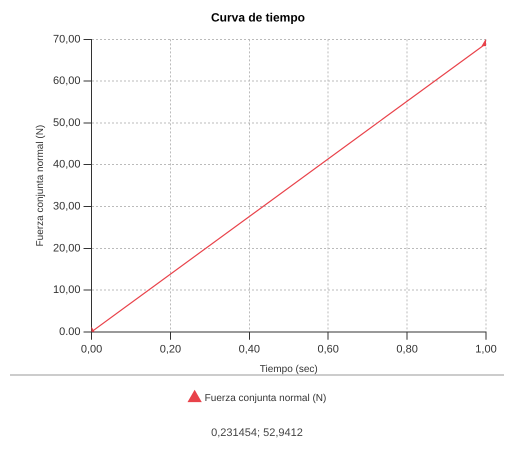 The width and height of the screenshot is (514, 453). Describe the element at coordinates (66, 164) in the screenshot. I see `y-tick-label: 40,00` at that location.